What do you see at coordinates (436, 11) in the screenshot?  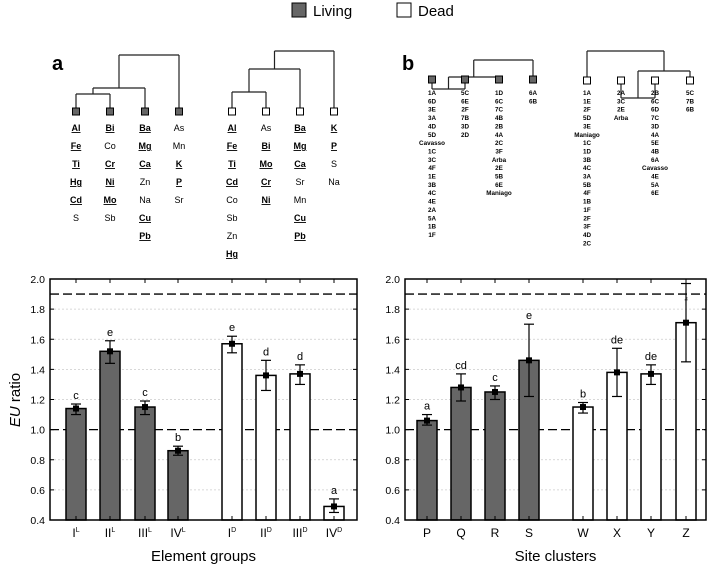 I see `legend-label-dead: Dead` at bounding box center [436, 11].